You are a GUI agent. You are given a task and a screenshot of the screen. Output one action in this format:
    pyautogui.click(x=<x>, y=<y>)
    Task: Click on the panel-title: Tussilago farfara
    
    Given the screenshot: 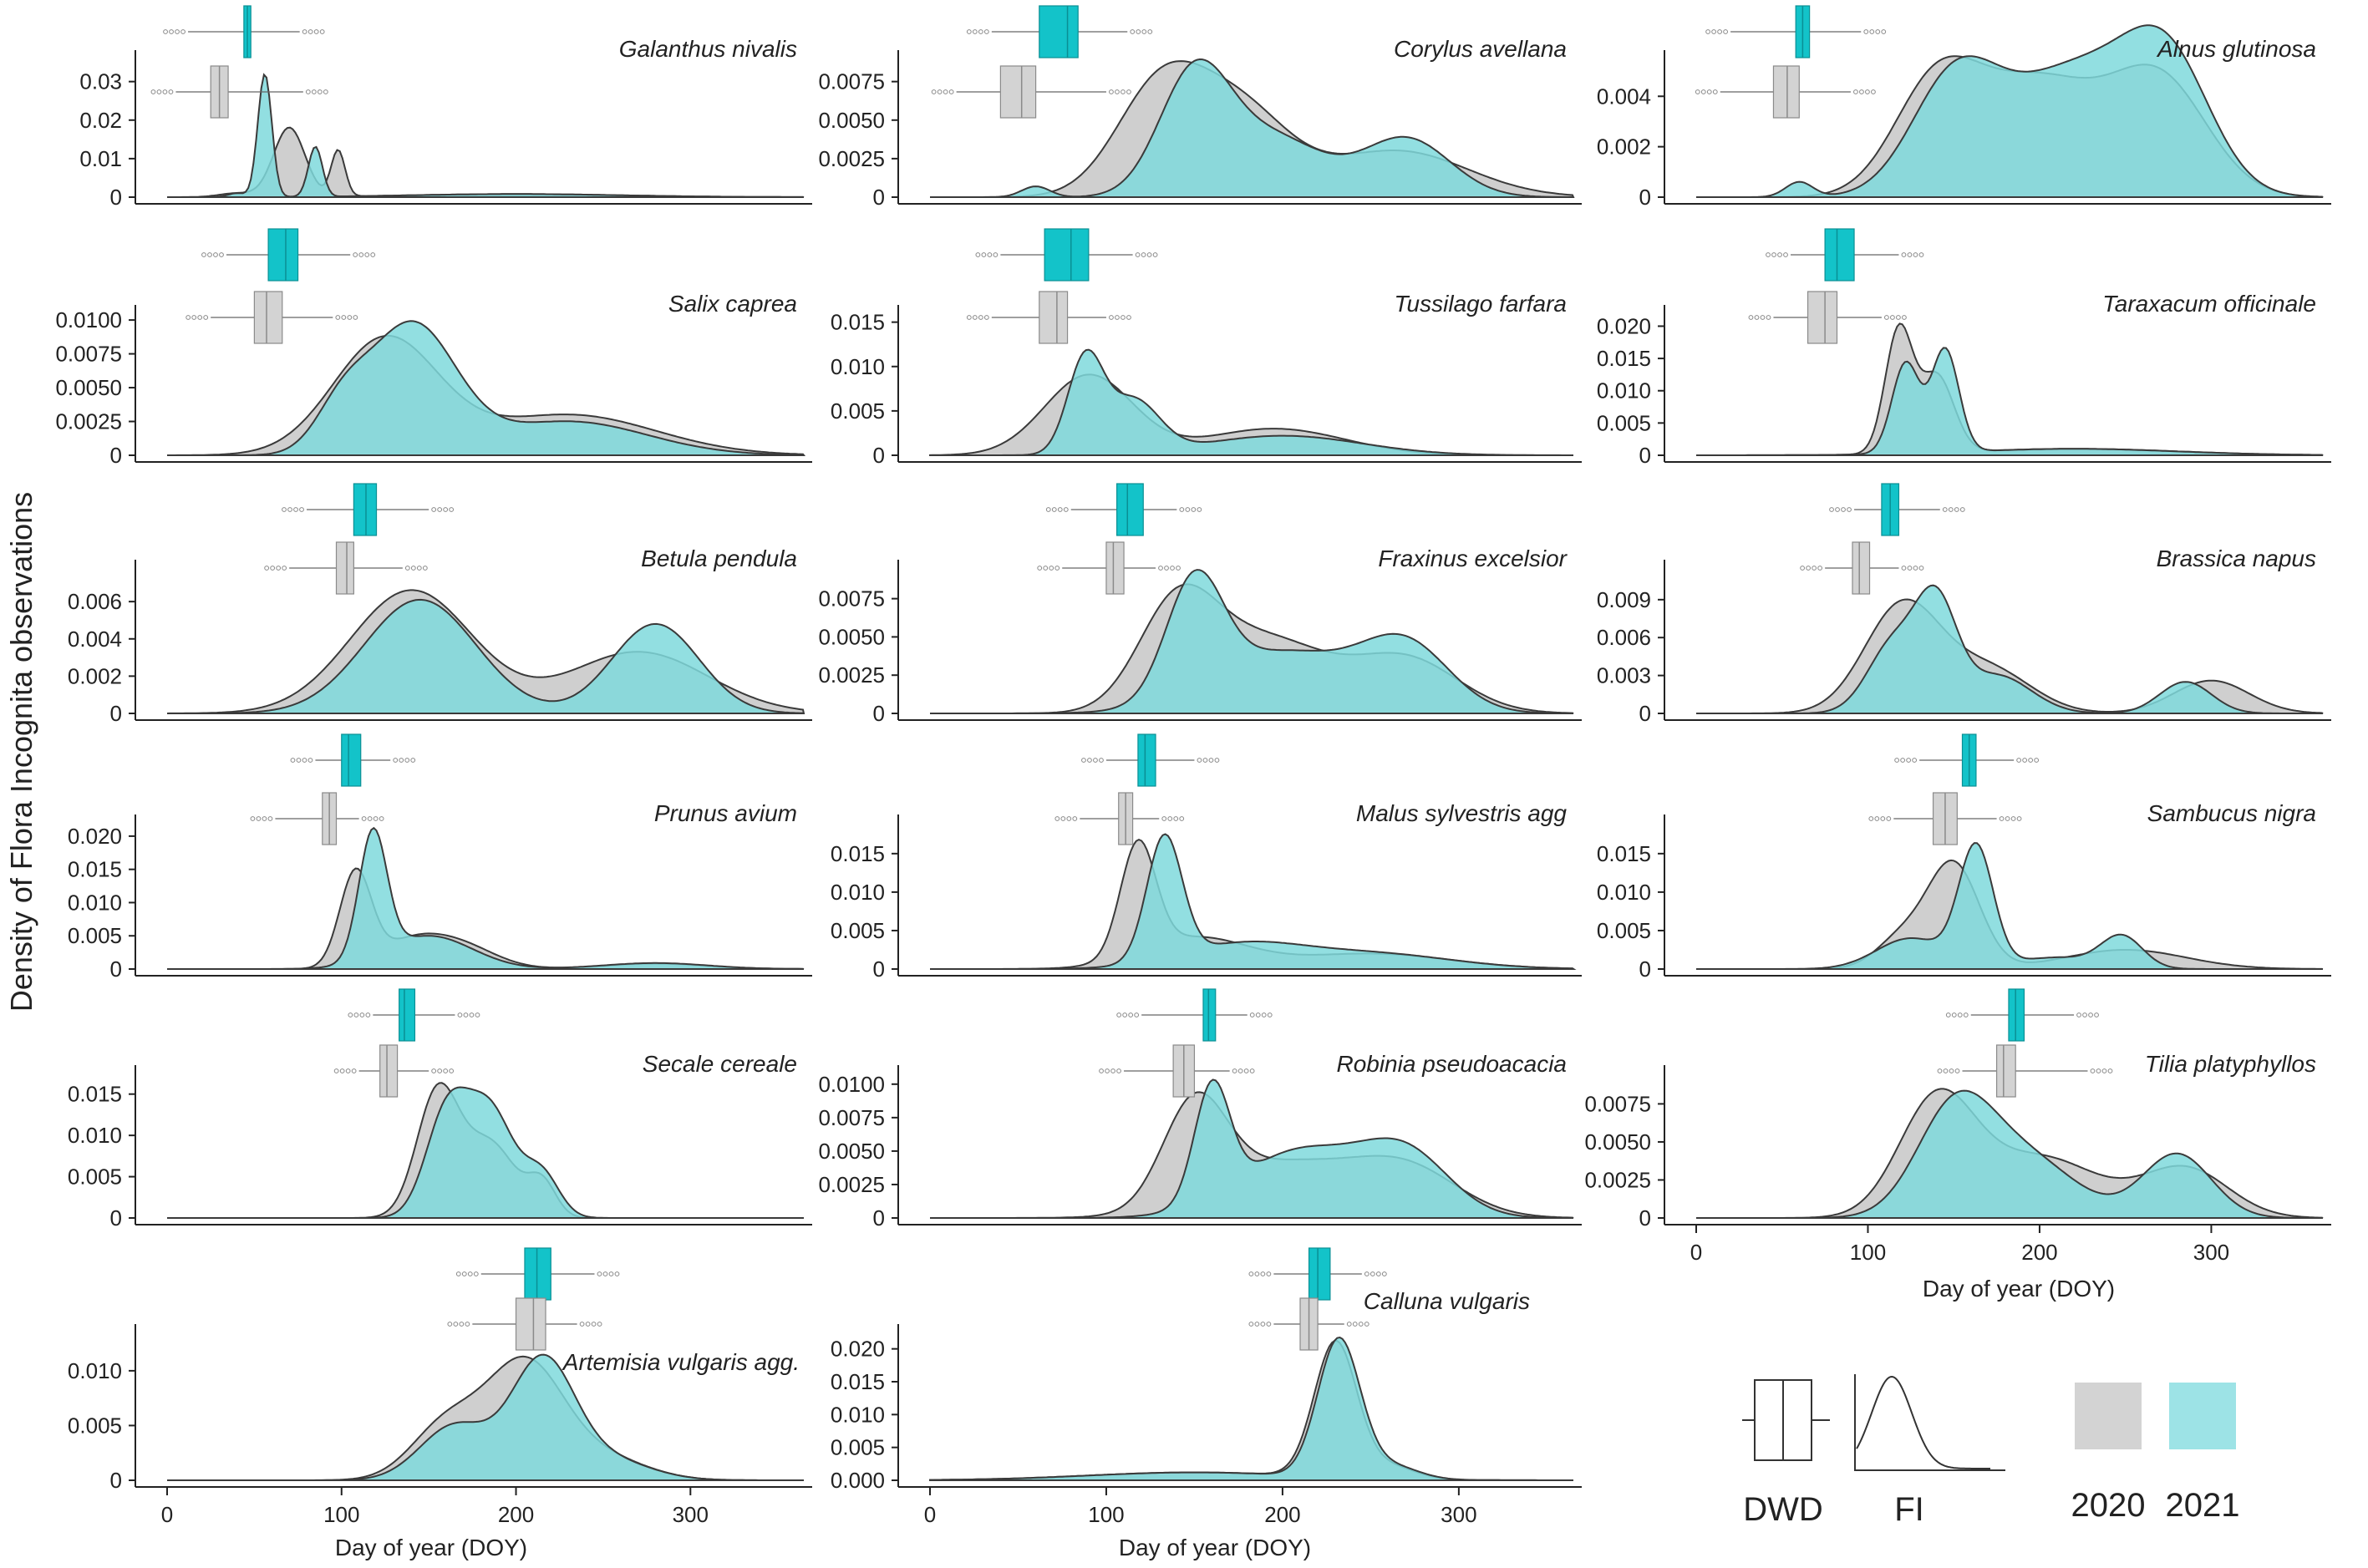 What is the action you would take?
    pyautogui.click(x=1481, y=304)
    